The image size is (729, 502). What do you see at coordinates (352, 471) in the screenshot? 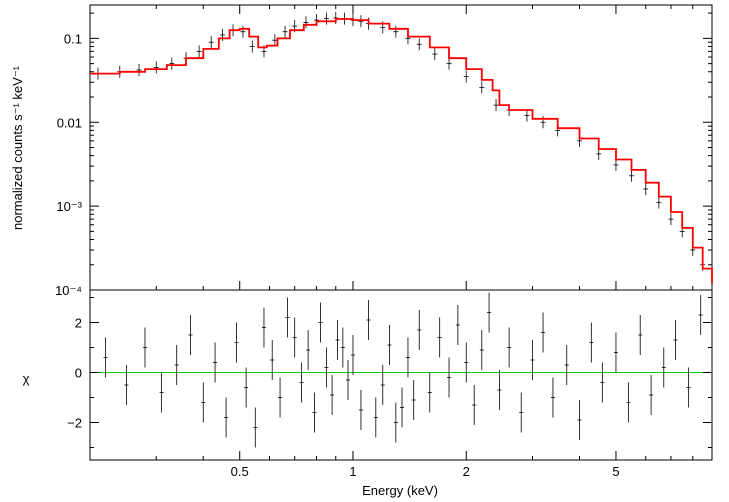
I see `x-tick-label: 1` at bounding box center [352, 471].